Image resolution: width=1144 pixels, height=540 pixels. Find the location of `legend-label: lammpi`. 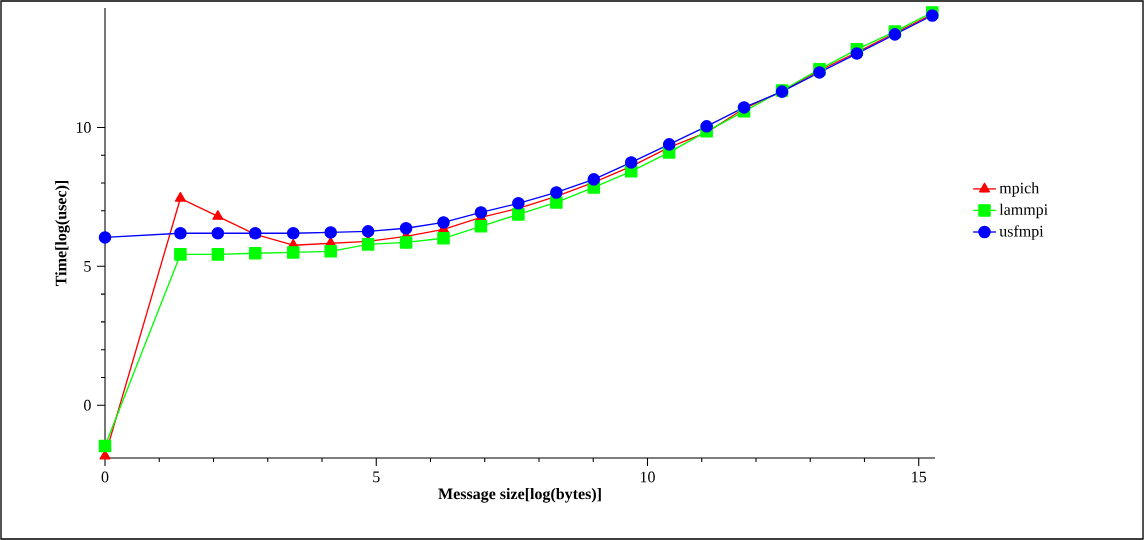

legend-label: lammpi is located at coordinates (1023, 211).